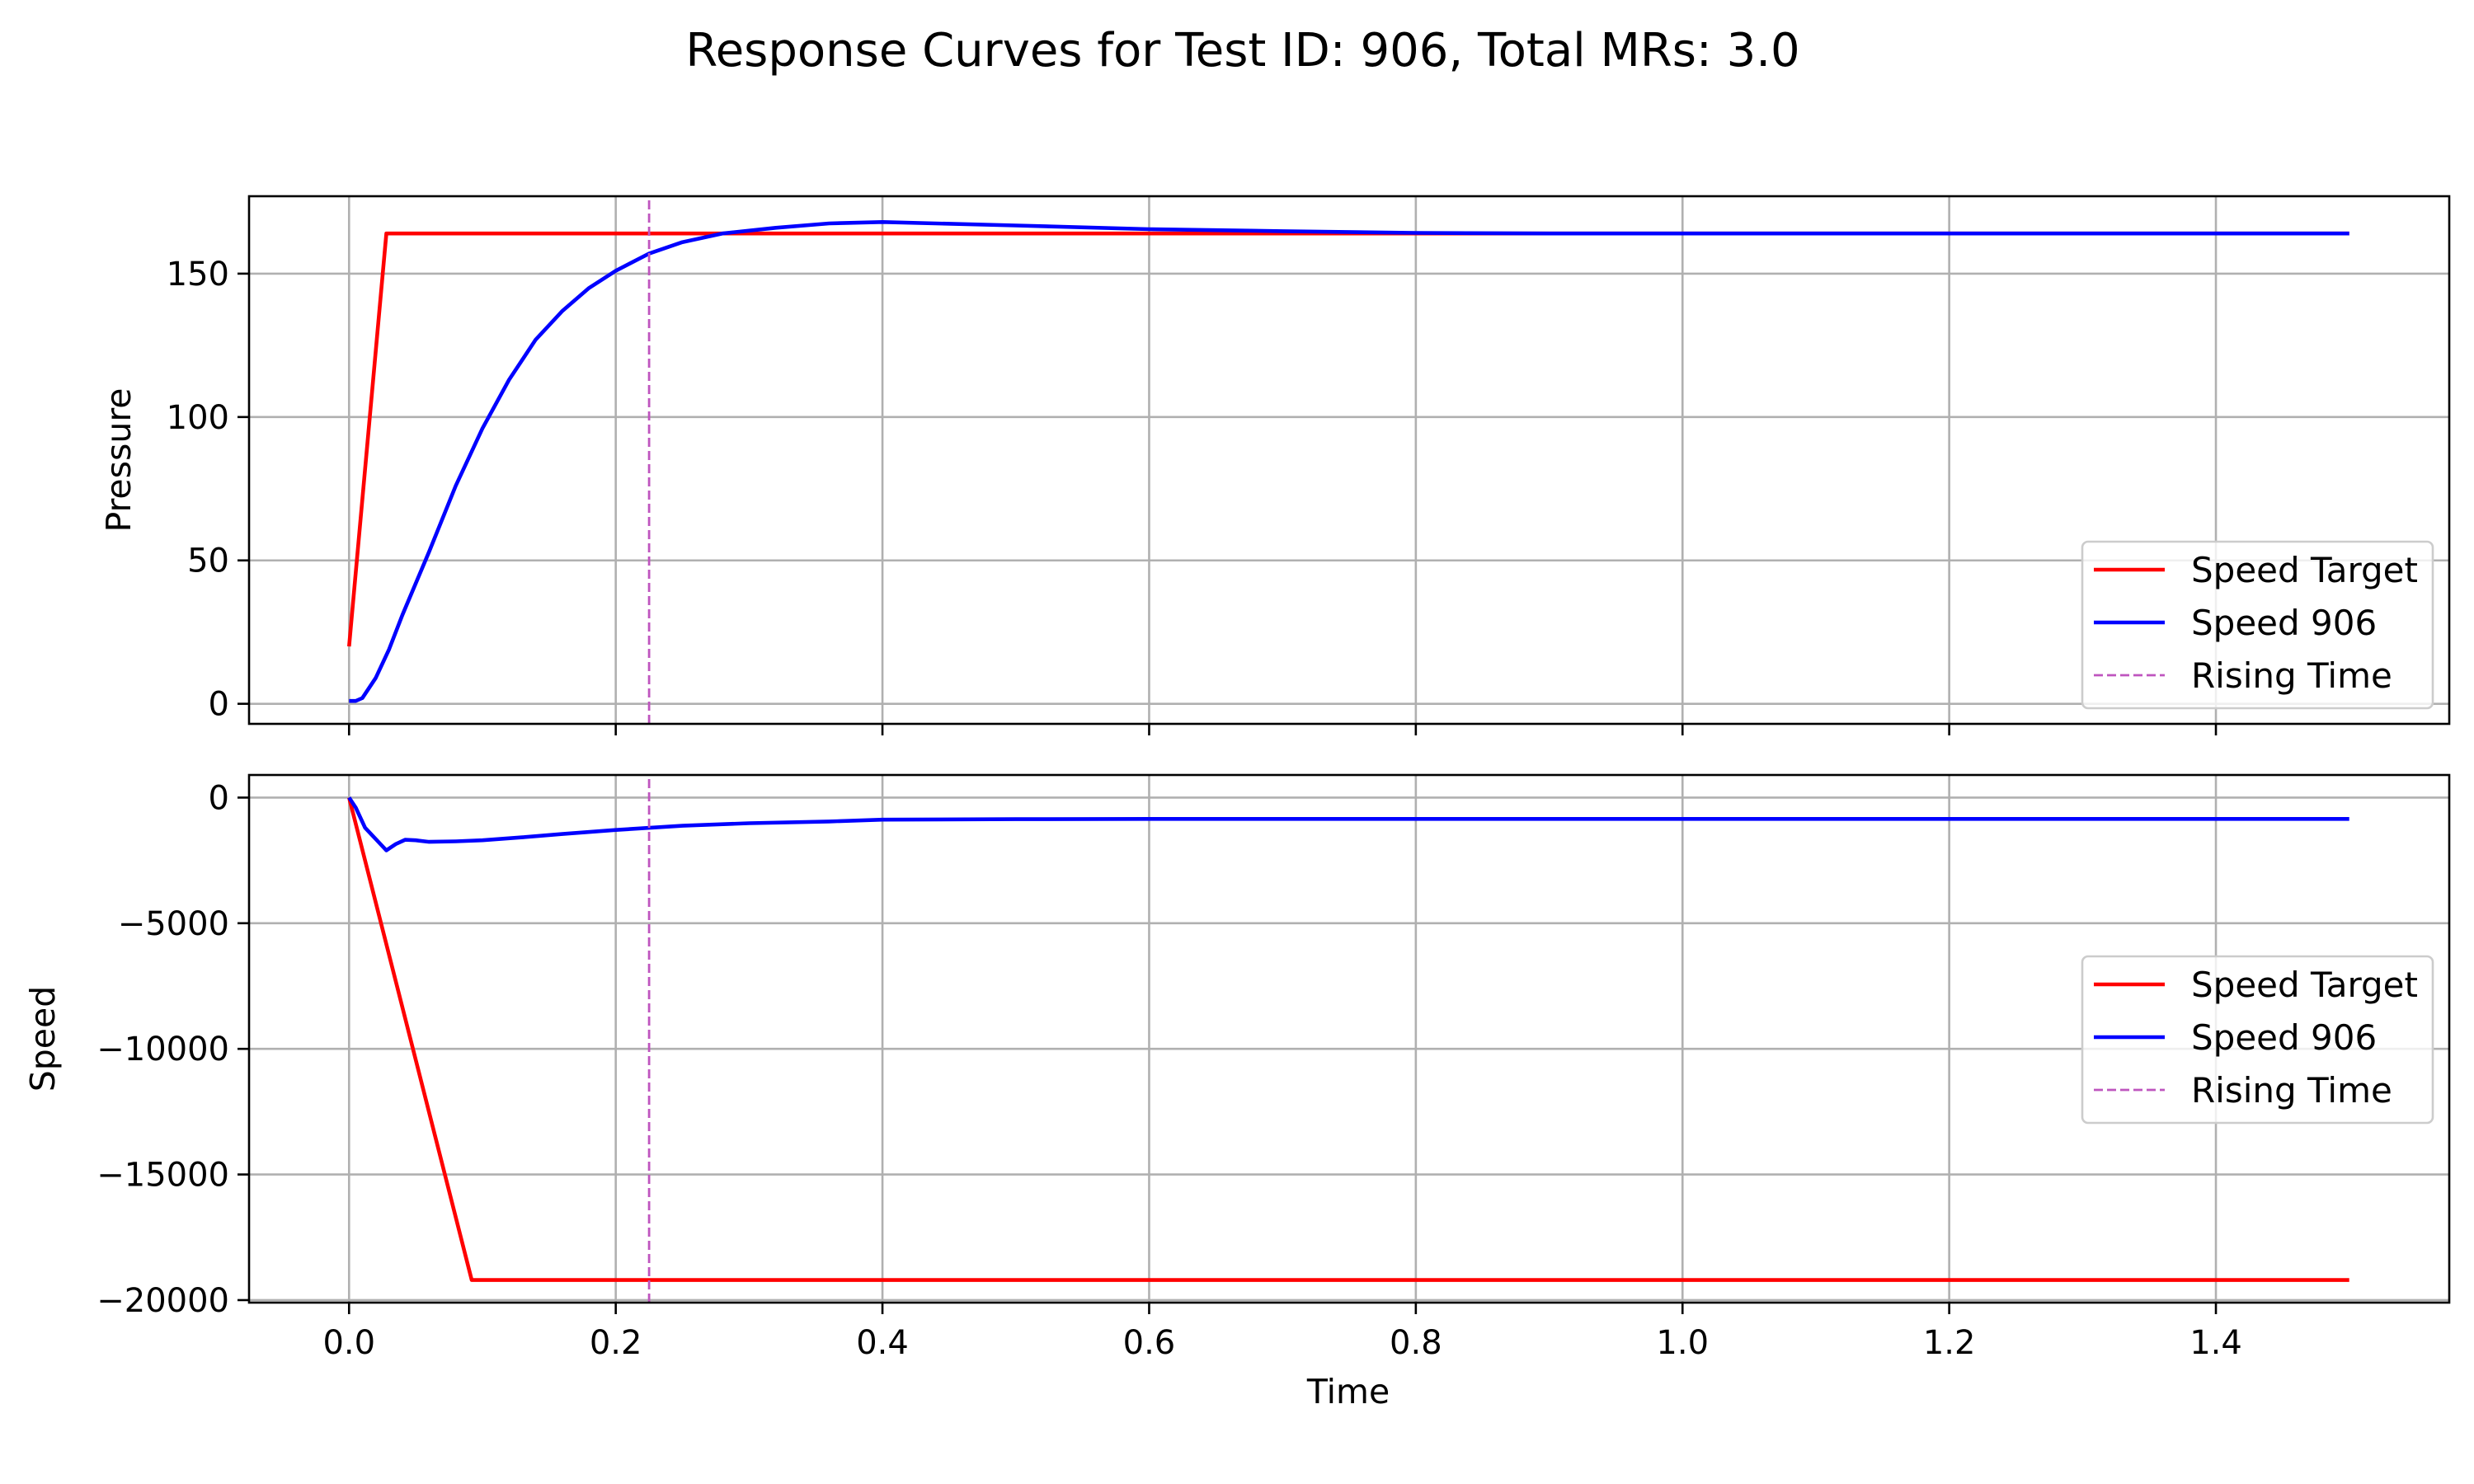 This screenshot has height=1484, width=2474. What do you see at coordinates (219, 705) in the screenshot?
I see `pressure-y-tick-label: 0` at bounding box center [219, 705].